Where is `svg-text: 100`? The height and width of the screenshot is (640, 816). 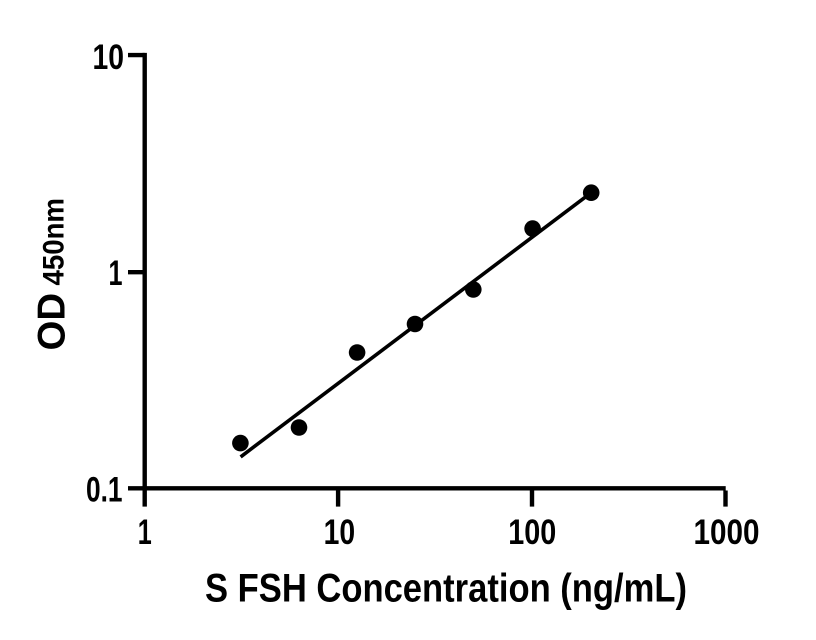 svg-text: 100 is located at coordinates (532, 532).